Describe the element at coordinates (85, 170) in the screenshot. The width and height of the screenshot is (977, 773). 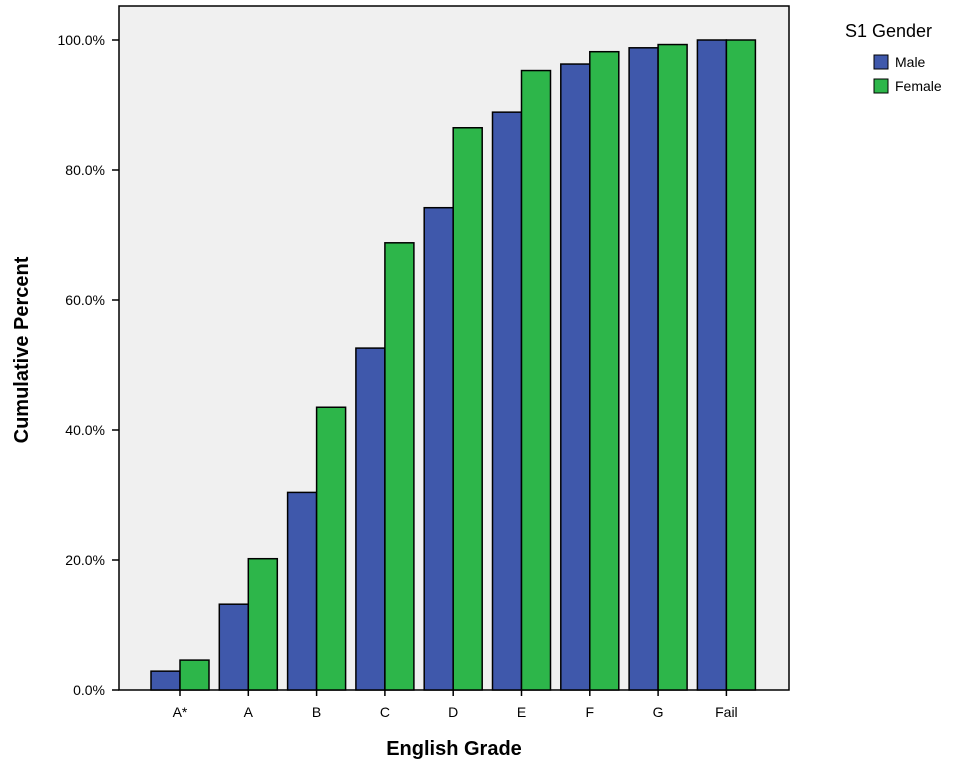
I see `y-tick-label-4: 80.0%` at that location.